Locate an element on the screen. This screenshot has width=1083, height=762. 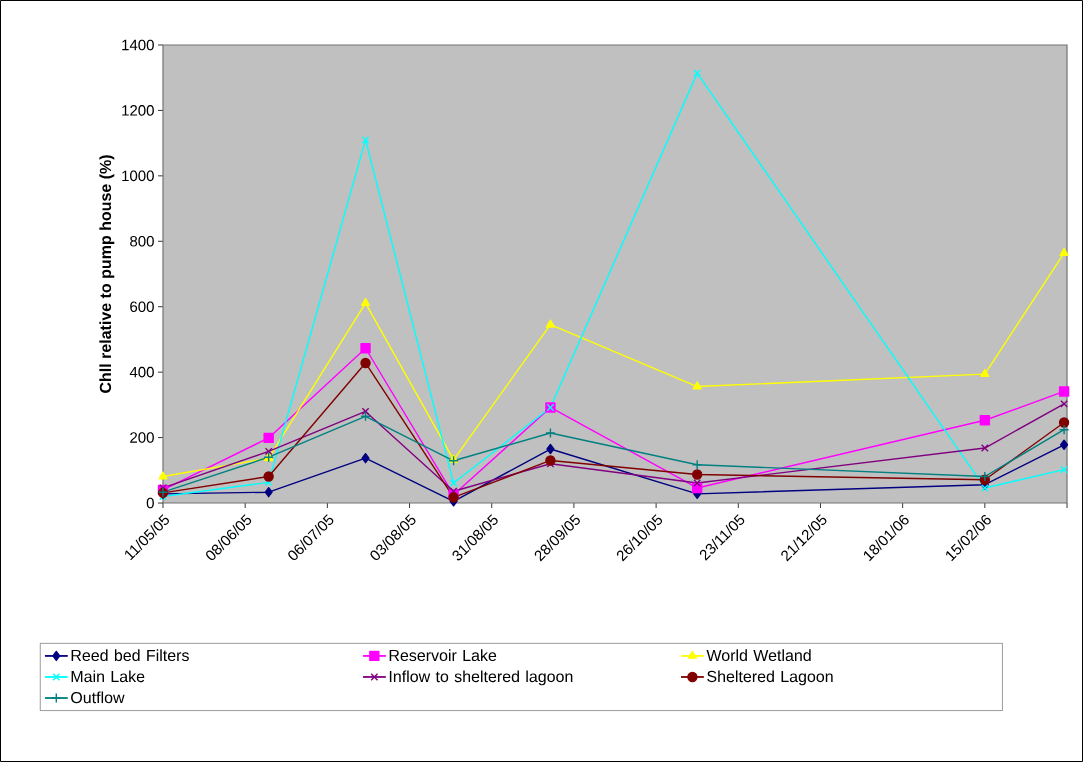
y-tick-label: 1200 is located at coordinates (138, 110).